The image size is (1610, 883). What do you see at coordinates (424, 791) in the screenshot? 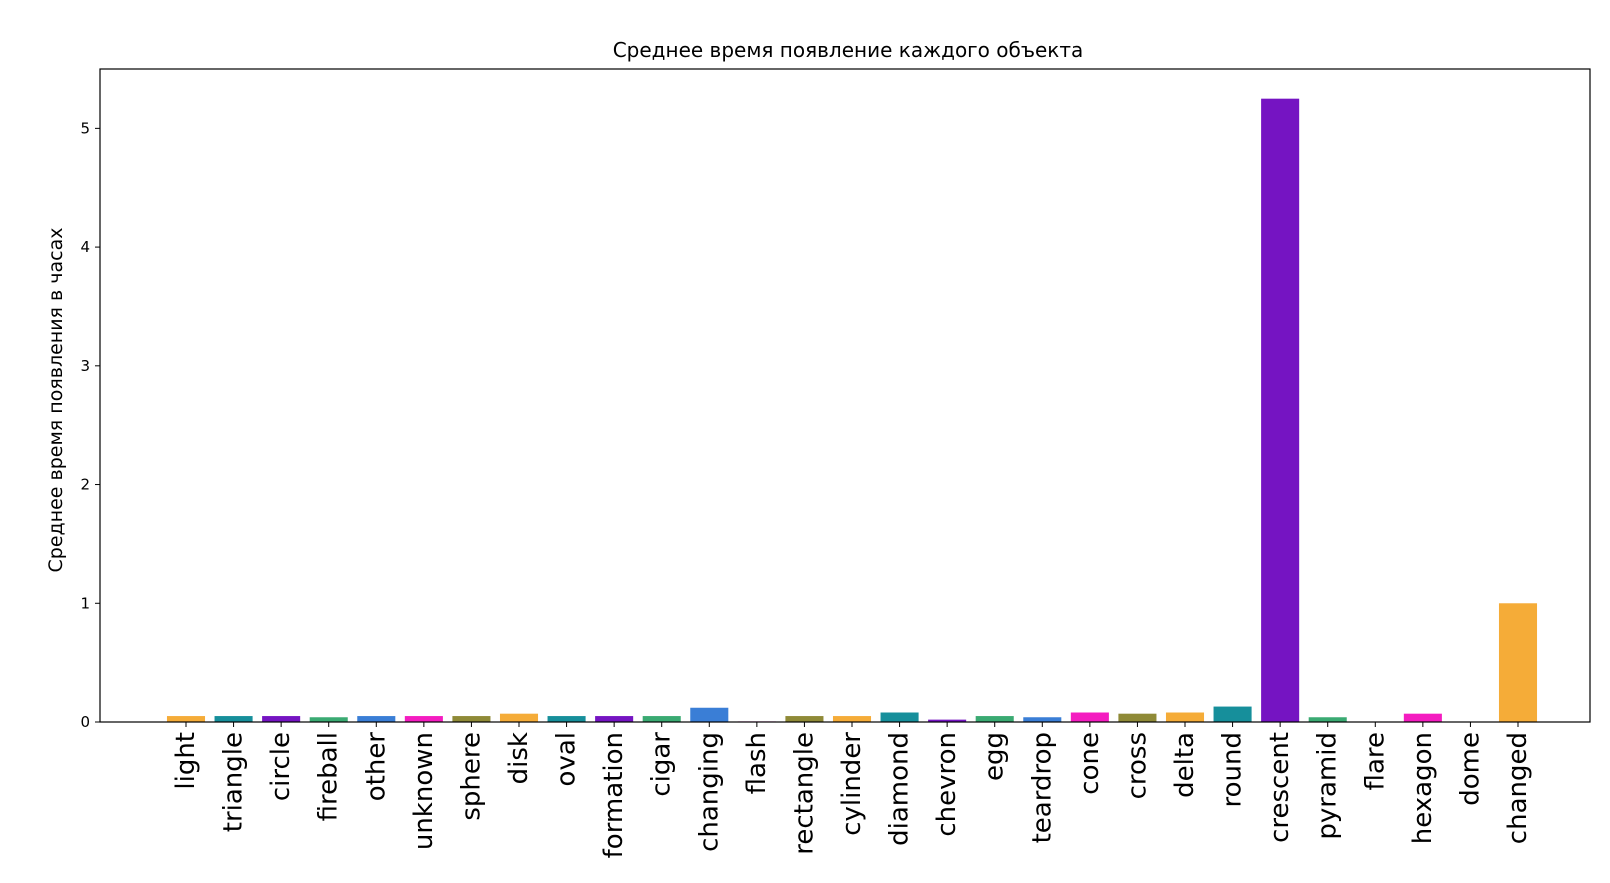
I see `x-tick-label: unknown` at bounding box center [424, 791].